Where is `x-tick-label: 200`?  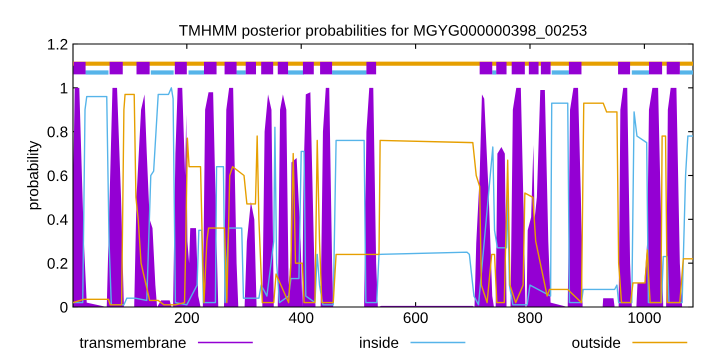 x-tick-label: 200 is located at coordinates (186, 318).